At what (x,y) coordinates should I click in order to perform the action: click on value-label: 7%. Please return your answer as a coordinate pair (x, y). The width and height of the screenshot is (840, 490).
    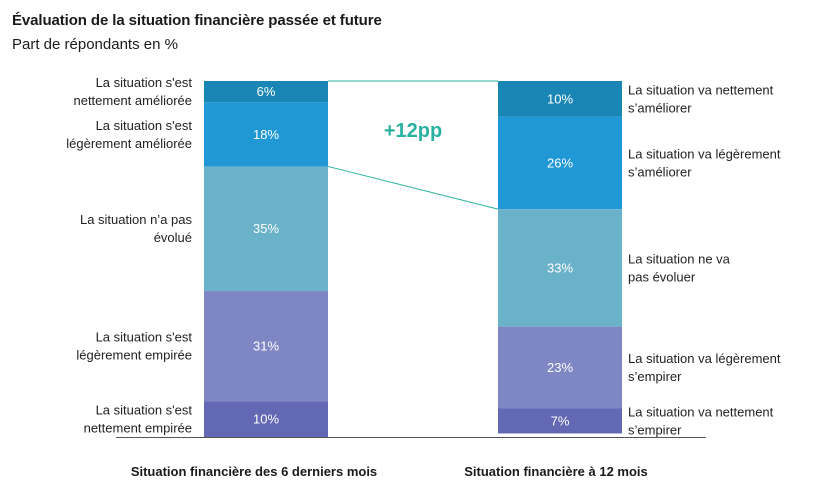
    Looking at the image, I should click on (560, 420).